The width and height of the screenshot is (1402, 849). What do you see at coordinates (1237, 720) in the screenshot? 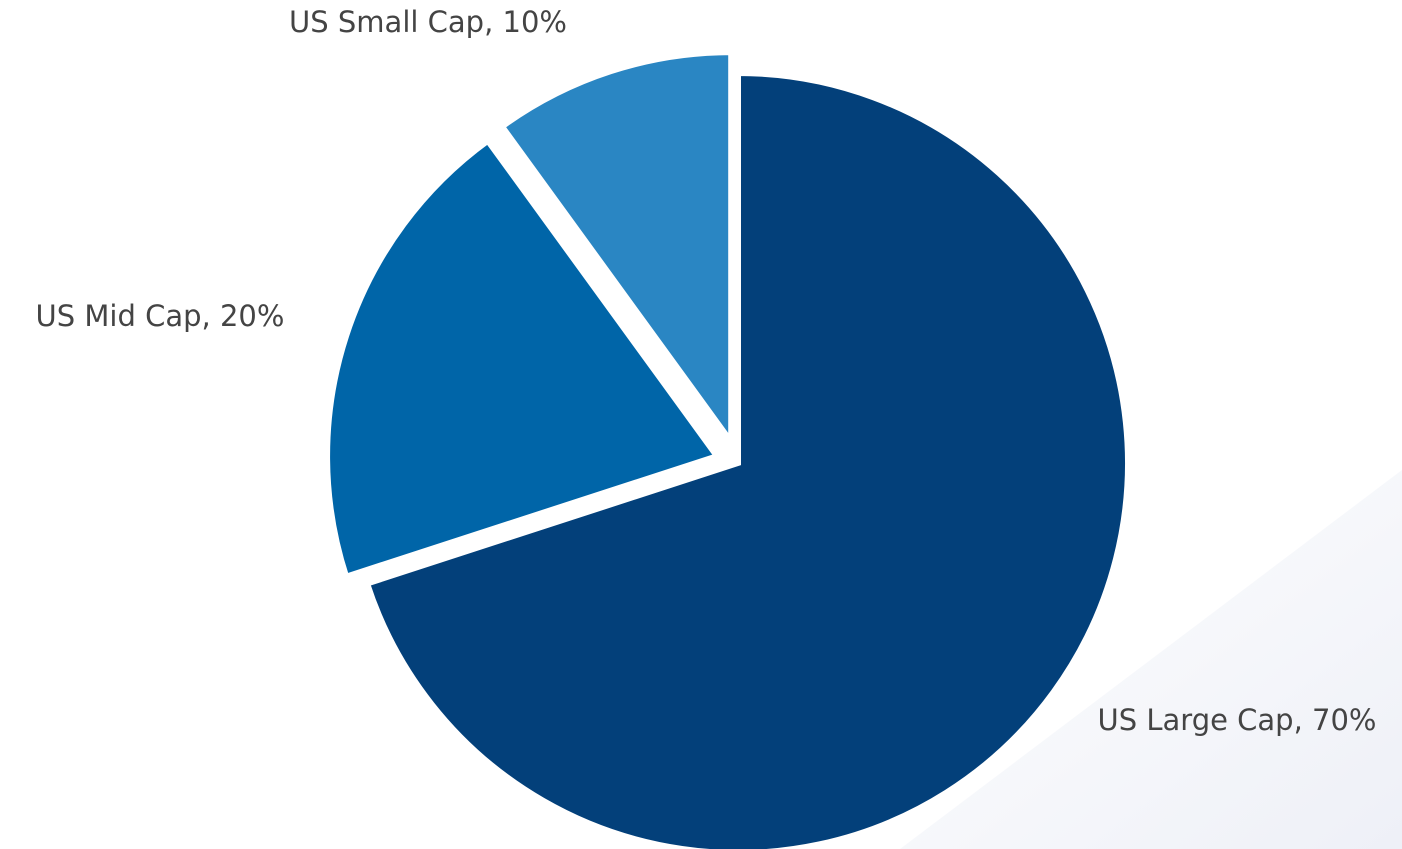
I see `slice-label: US Large Cap, 70%` at bounding box center [1237, 720].